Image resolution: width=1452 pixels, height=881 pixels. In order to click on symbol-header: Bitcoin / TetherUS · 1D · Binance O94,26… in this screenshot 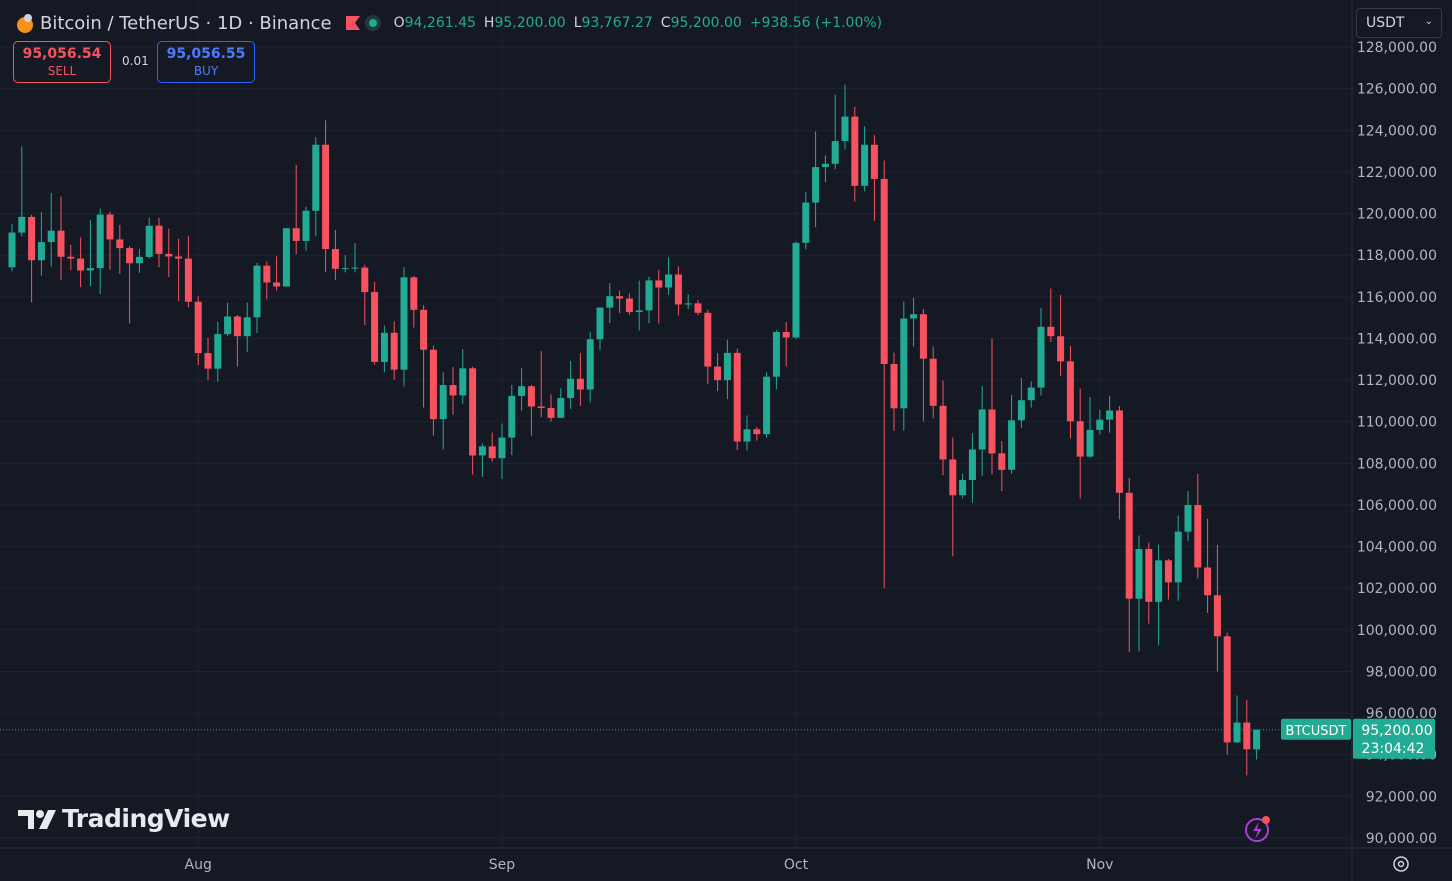, I will do `click(448, 23)`.